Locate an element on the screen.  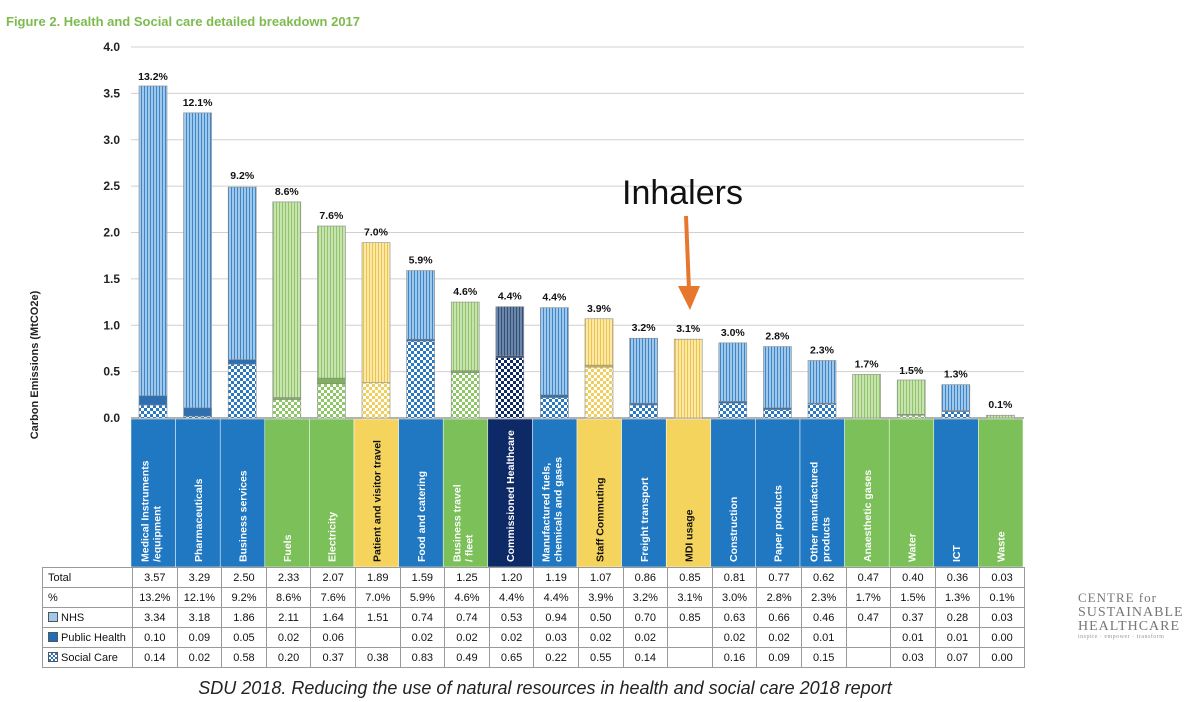
table-cell: 0.74 is located at coordinates (467, 617).